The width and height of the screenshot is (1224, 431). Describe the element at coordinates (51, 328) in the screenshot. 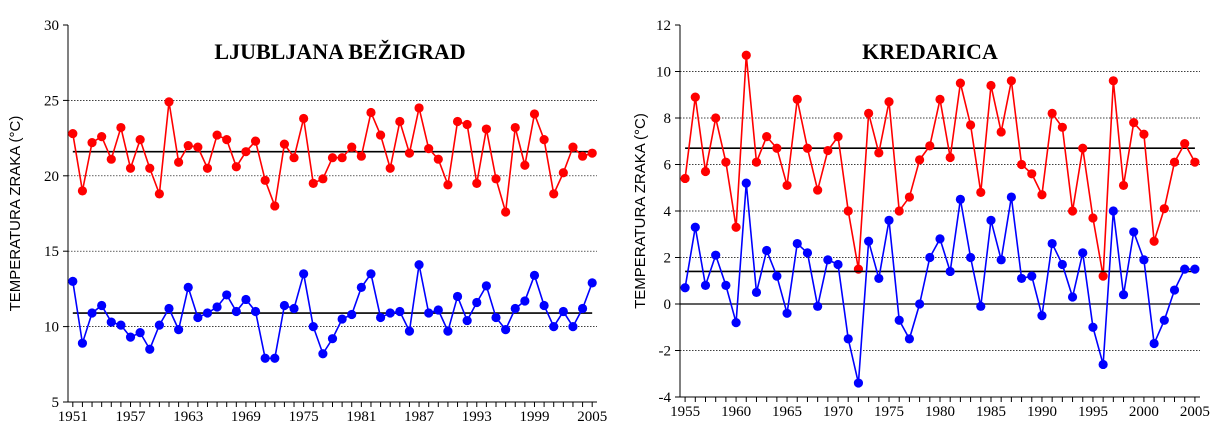

I see `y-tick-label: 10` at that location.